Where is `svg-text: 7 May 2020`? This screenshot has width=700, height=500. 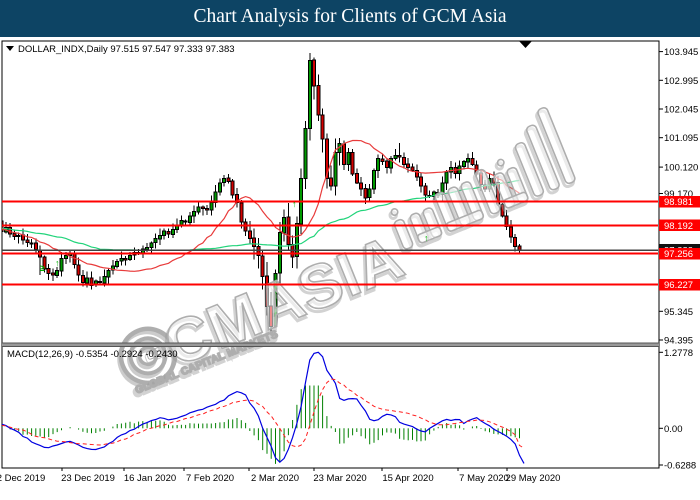 svg-text: 7 May 2020 is located at coordinates (484, 478).